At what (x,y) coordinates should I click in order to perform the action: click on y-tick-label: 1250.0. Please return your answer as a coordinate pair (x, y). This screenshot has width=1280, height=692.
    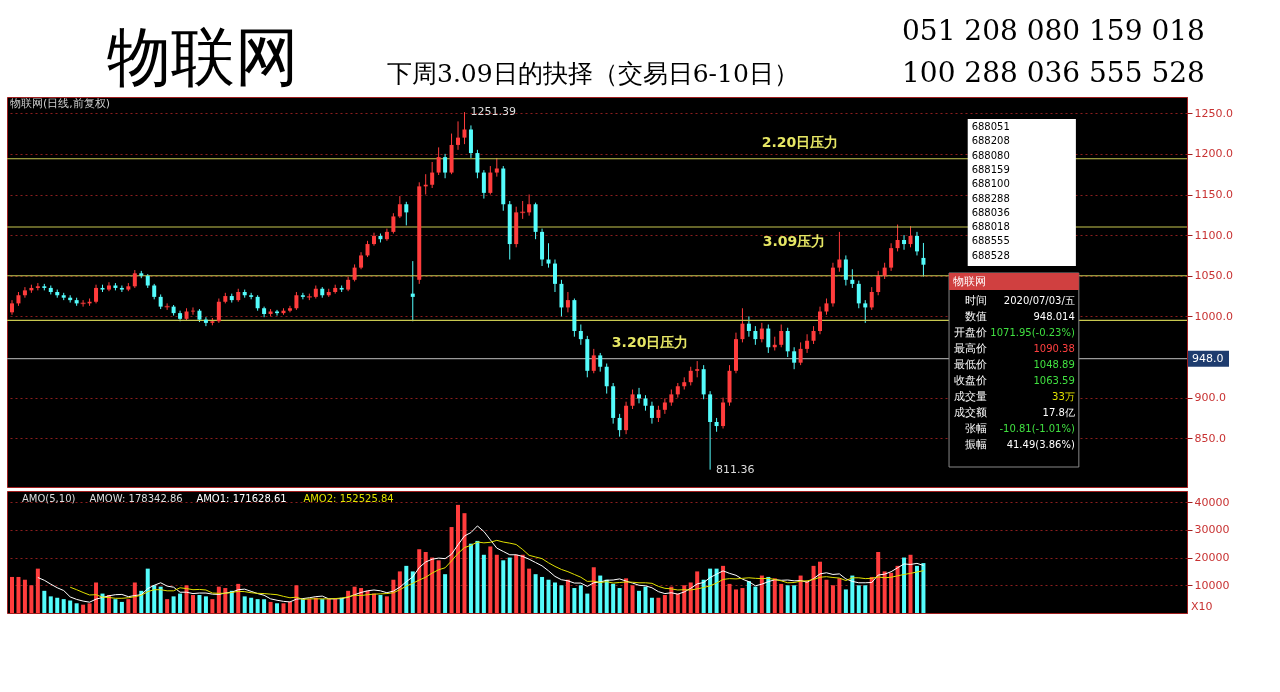
    Looking at the image, I should click on (1213, 113).